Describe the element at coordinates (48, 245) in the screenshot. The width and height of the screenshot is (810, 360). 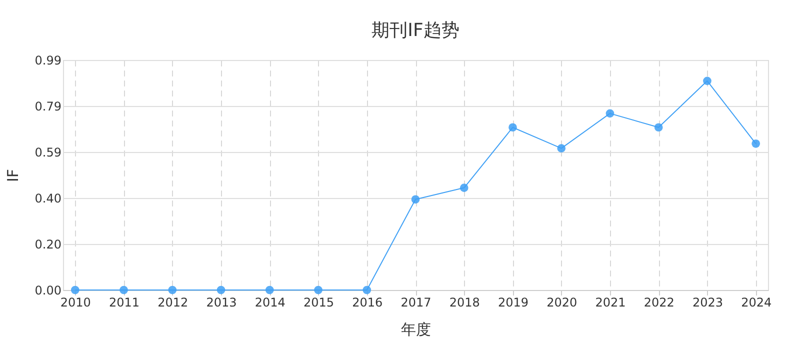
I see `y-tick-label: 0.20` at that location.